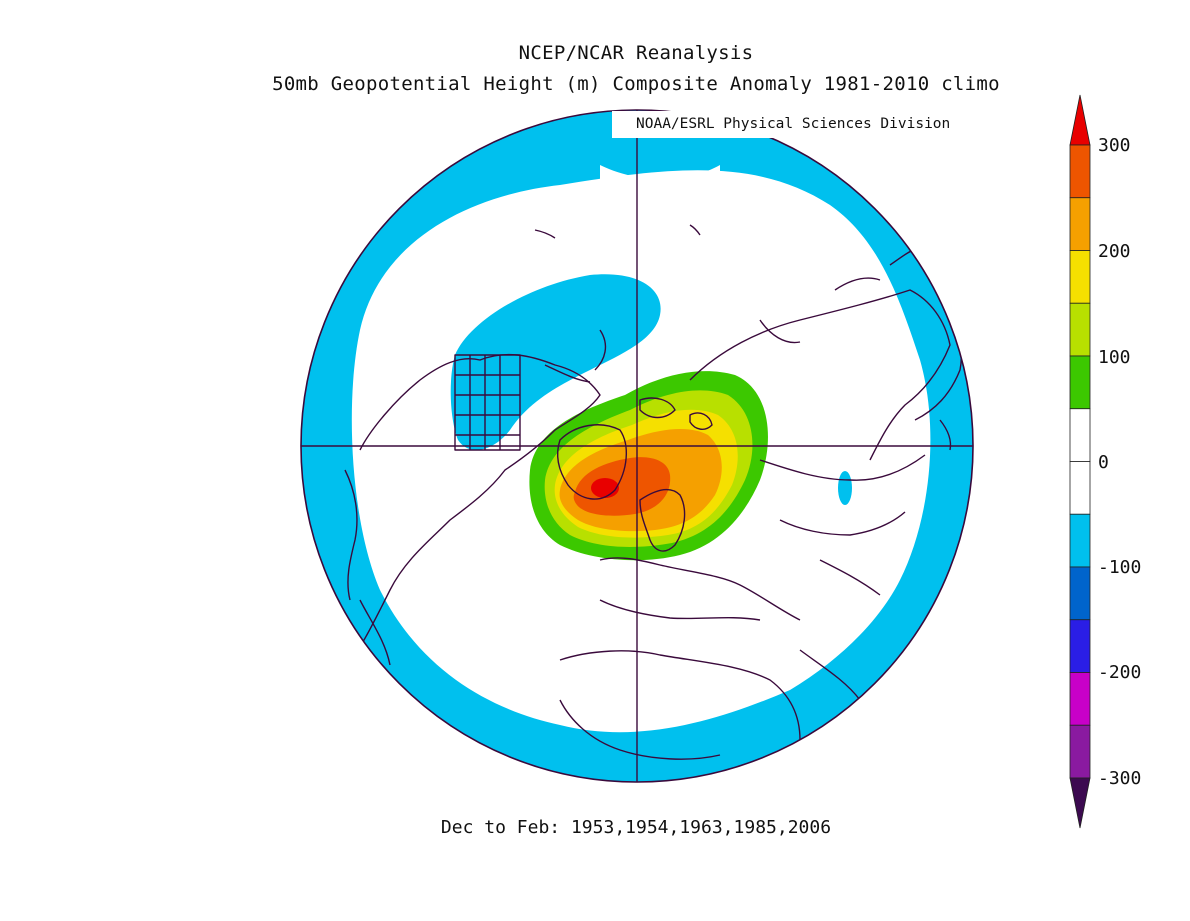 The image size is (1190, 921). What do you see at coordinates (1103, 462) in the screenshot?
I see `colorbar-label-0: 0` at bounding box center [1103, 462].